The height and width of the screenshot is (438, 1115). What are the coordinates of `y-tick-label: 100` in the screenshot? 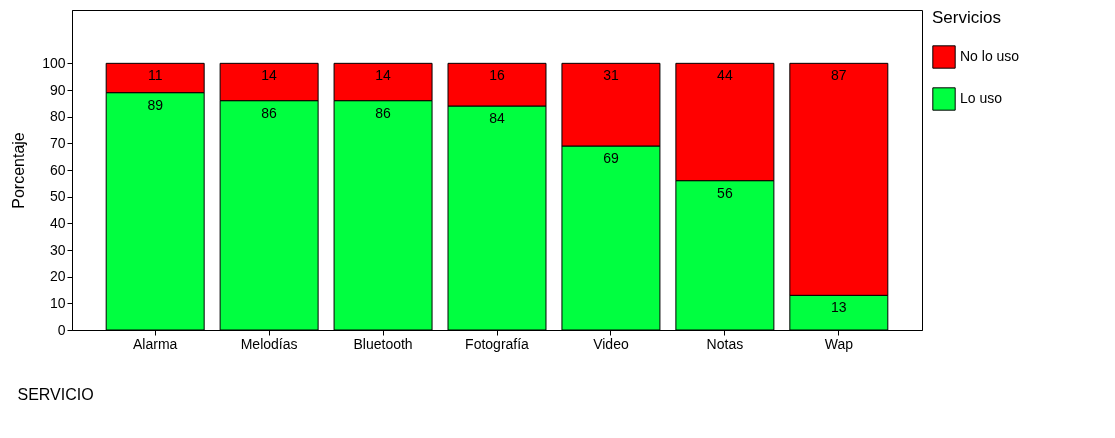 It's located at (54, 62).